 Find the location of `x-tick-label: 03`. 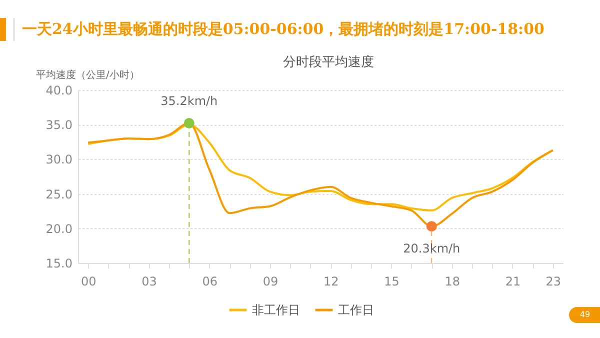

x-tick-label: 03 is located at coordinates (149, 281).